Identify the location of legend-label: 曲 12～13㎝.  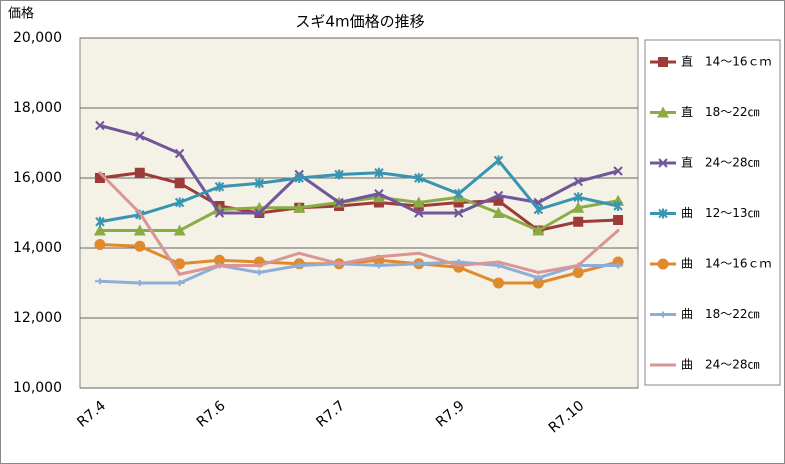
(720, 213).